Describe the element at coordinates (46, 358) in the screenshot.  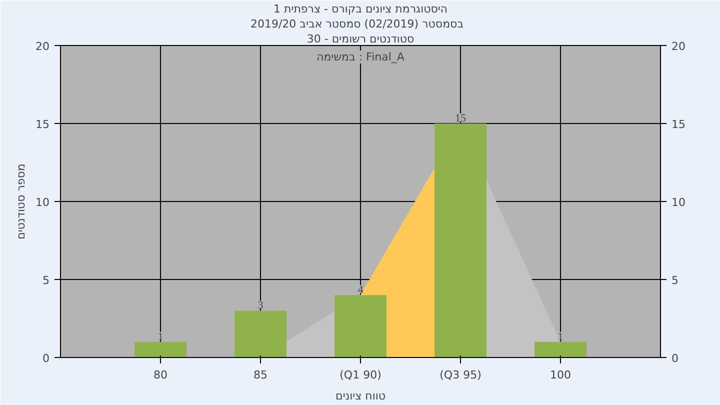
I see `y-tick-label: 0` at that location.